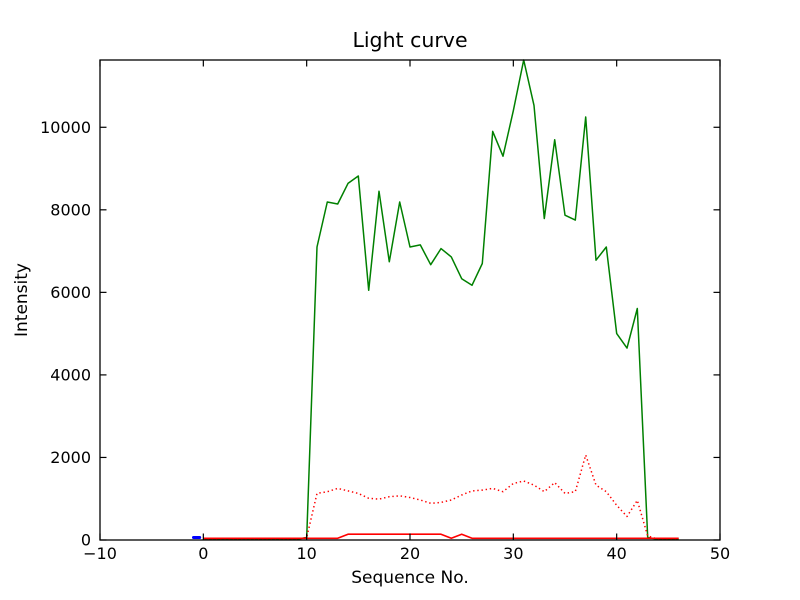  I want to click on y-tick-label: 8000, so click(70, 209).